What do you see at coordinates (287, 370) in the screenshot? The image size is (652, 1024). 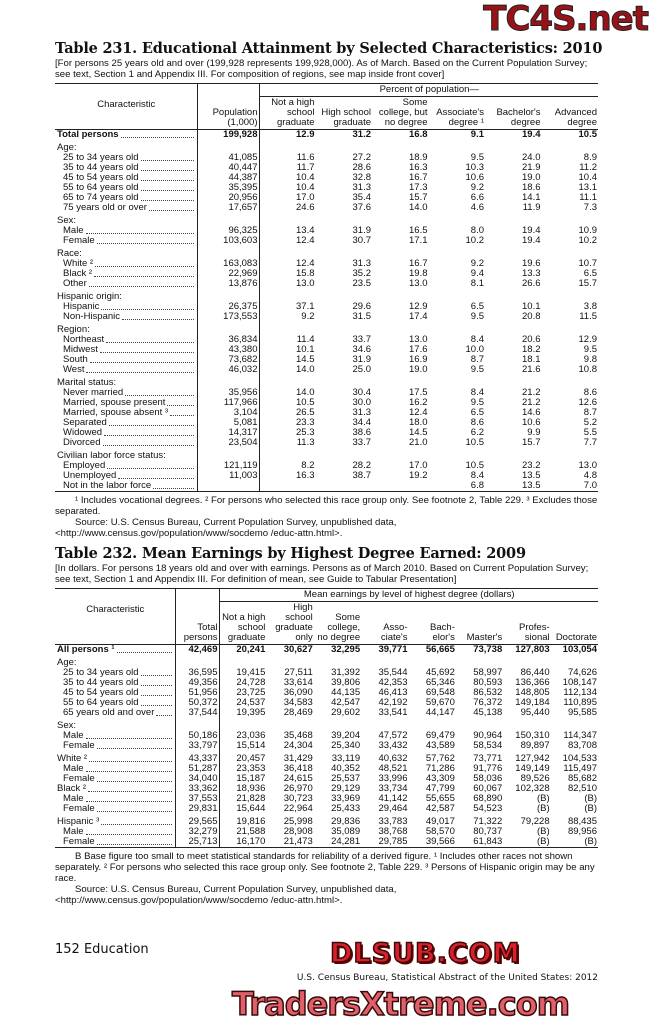 I see `cell: 14.0` at bounding box center [287, 370].